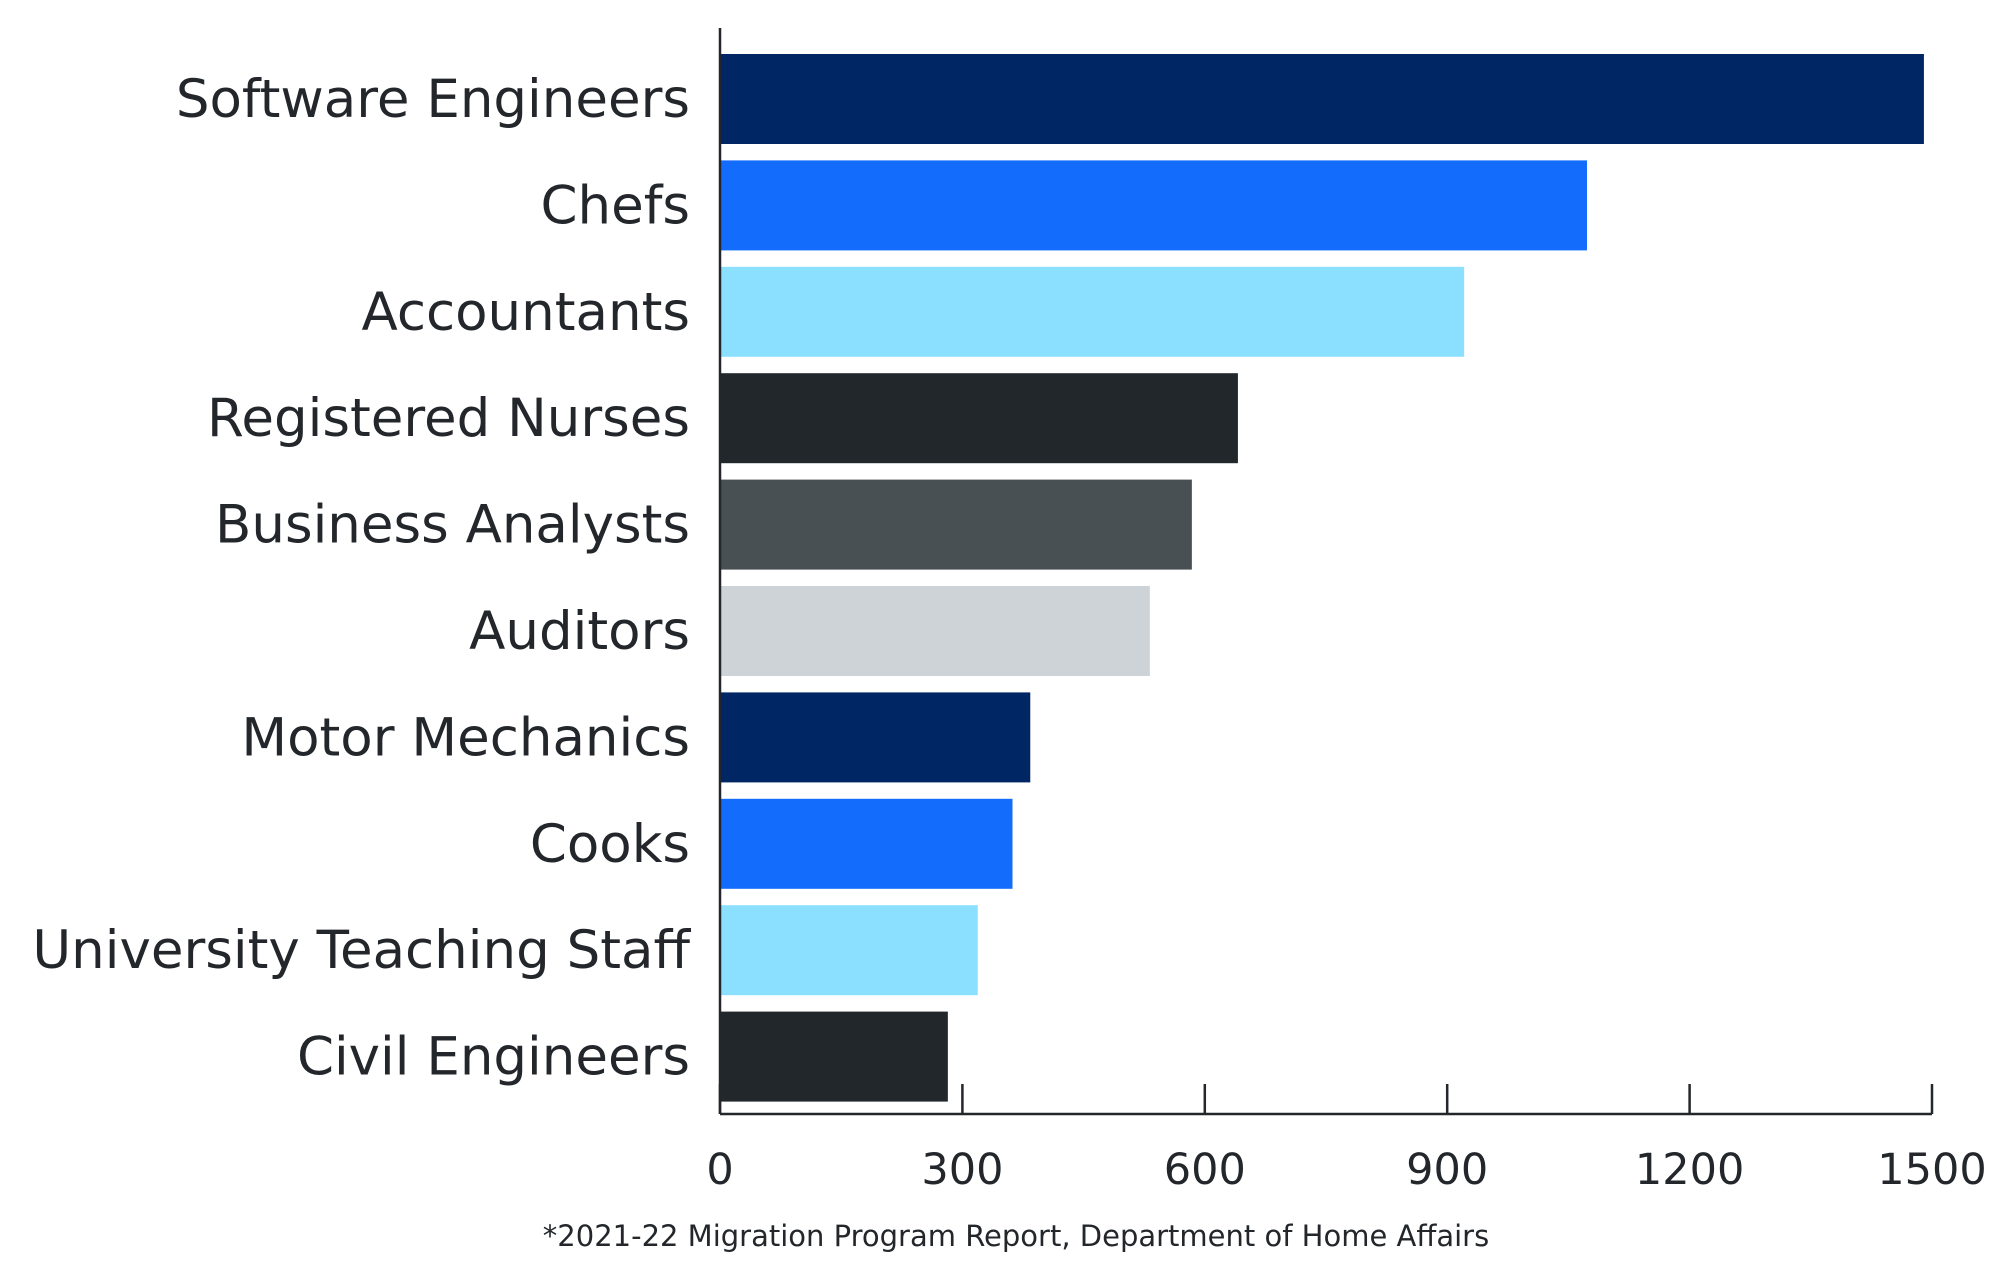 Image resolution: width=2001 pixels, height=1273 pixels. I want to click on x-tick-label: 600, so click(1205, 1170).